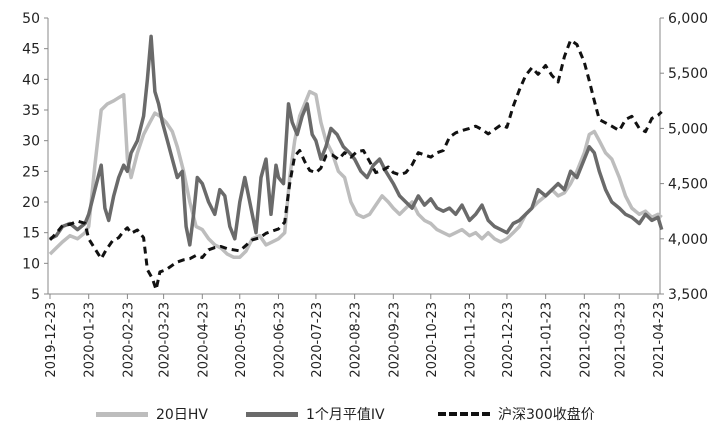 The image size is (724, 432). Describe the element at coordinates (241, 340) in the screenshot. I see `x-tick-label: 2020-05-23` at that location.